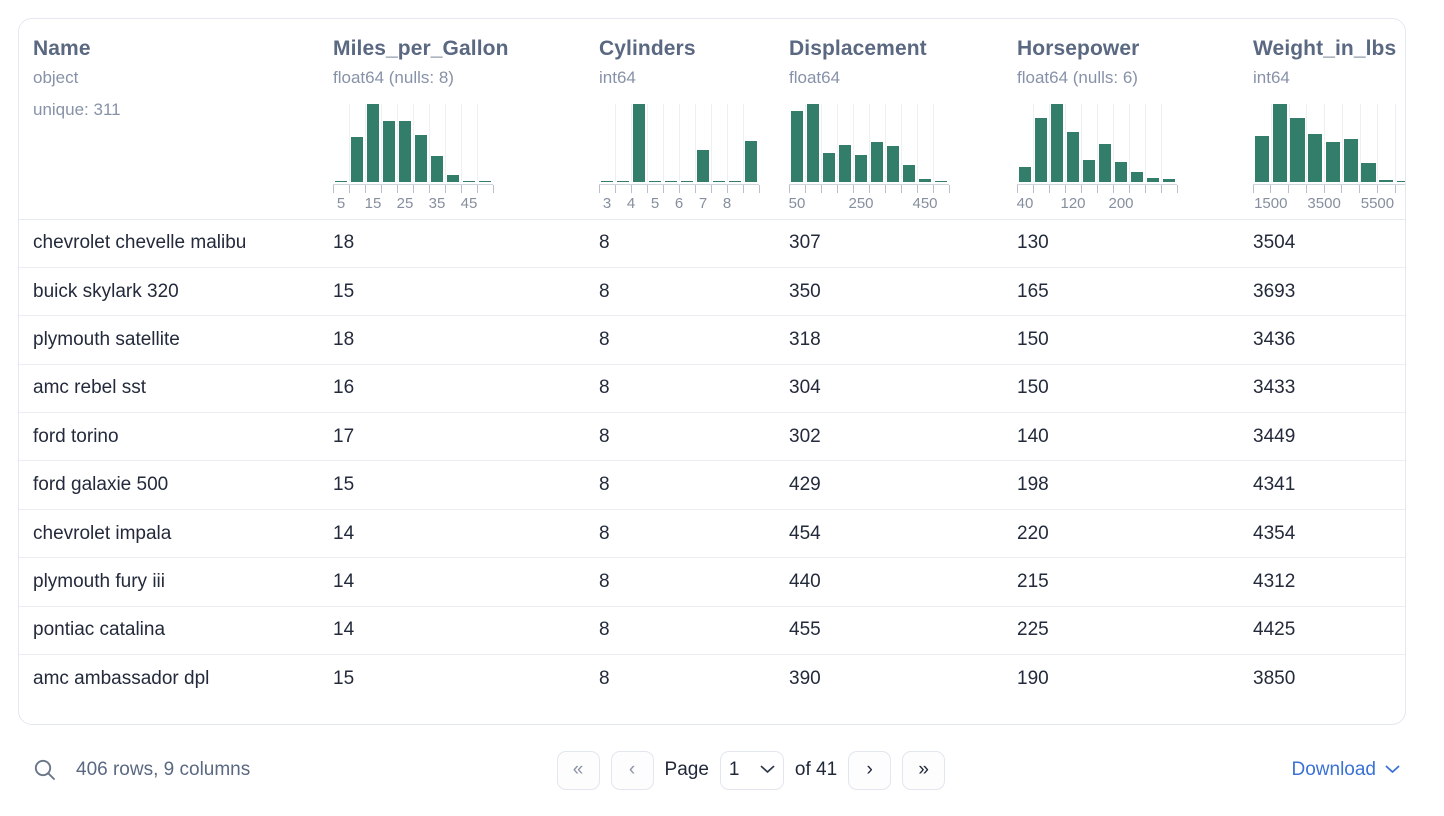 The width and height of the screenshot is (1444, 816). Describe the element at coordinates (655, 204) in the screenshot. I see `histogram-tick-label: 5` at that location.